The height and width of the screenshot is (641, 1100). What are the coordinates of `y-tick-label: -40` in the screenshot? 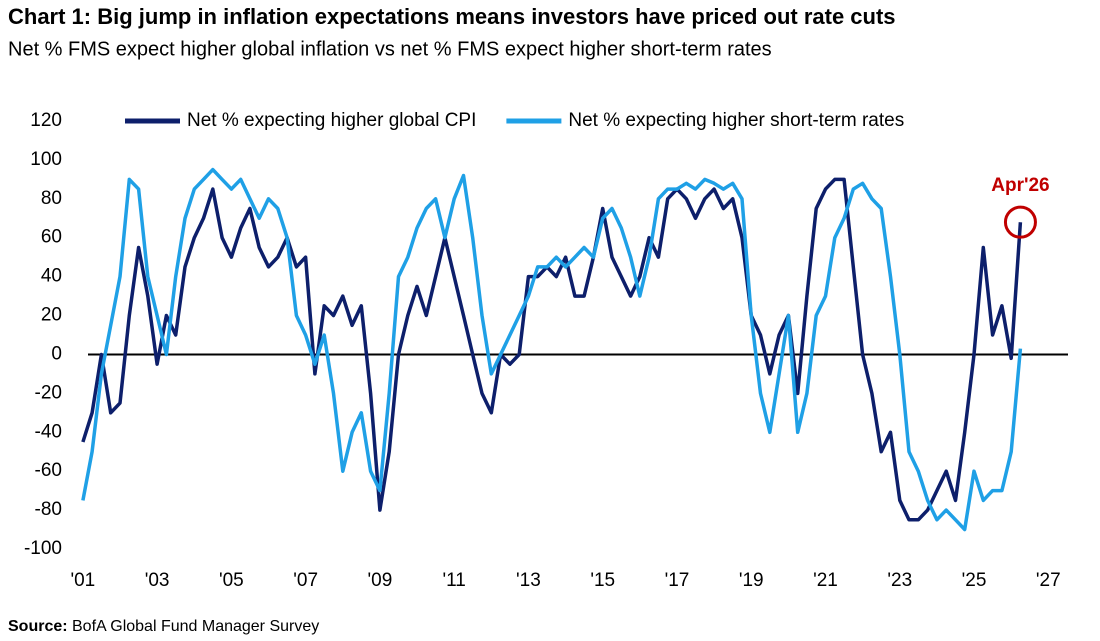 It's located at (48, 431).